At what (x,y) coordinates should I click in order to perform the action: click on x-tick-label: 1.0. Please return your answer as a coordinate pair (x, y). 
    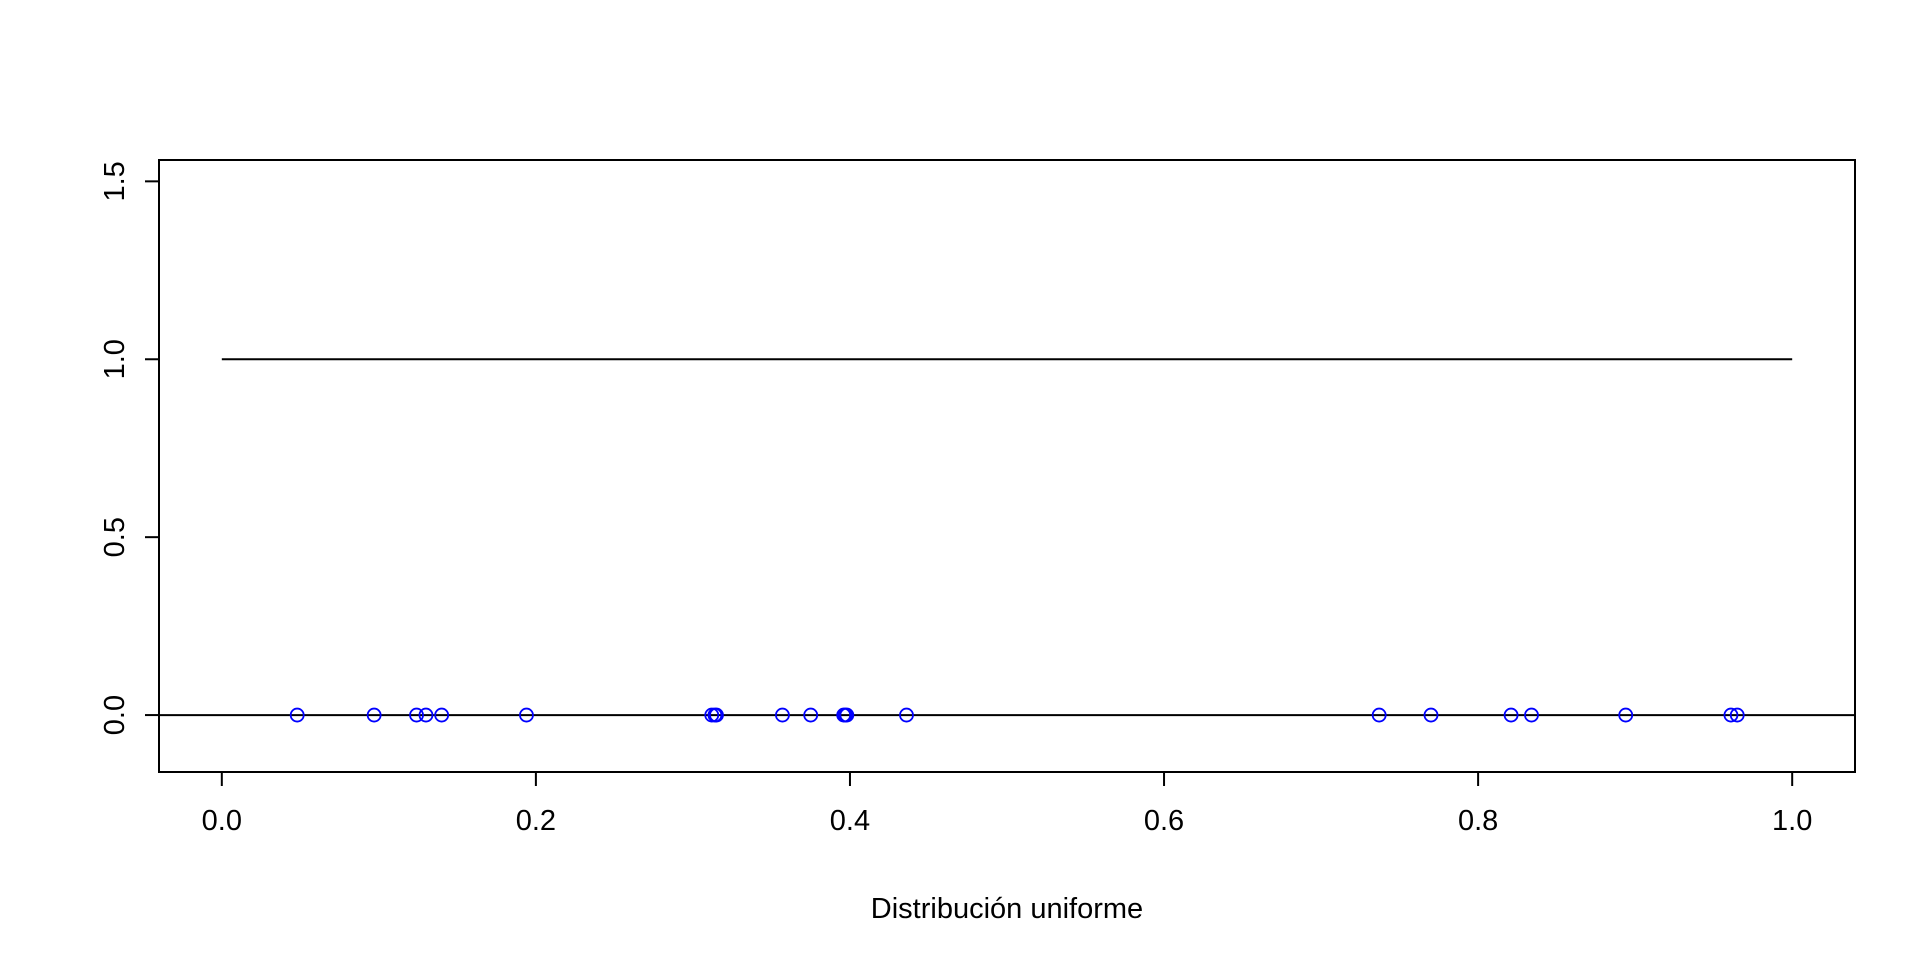
    Looking at the image, I should click on (1792, 821).